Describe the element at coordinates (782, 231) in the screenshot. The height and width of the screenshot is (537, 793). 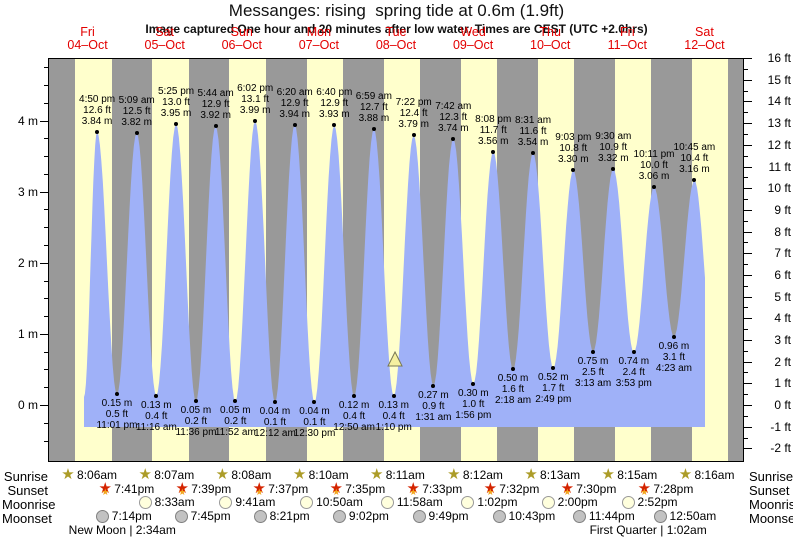
I see `y-axis-right-tick-label: 8 ft` at that location.